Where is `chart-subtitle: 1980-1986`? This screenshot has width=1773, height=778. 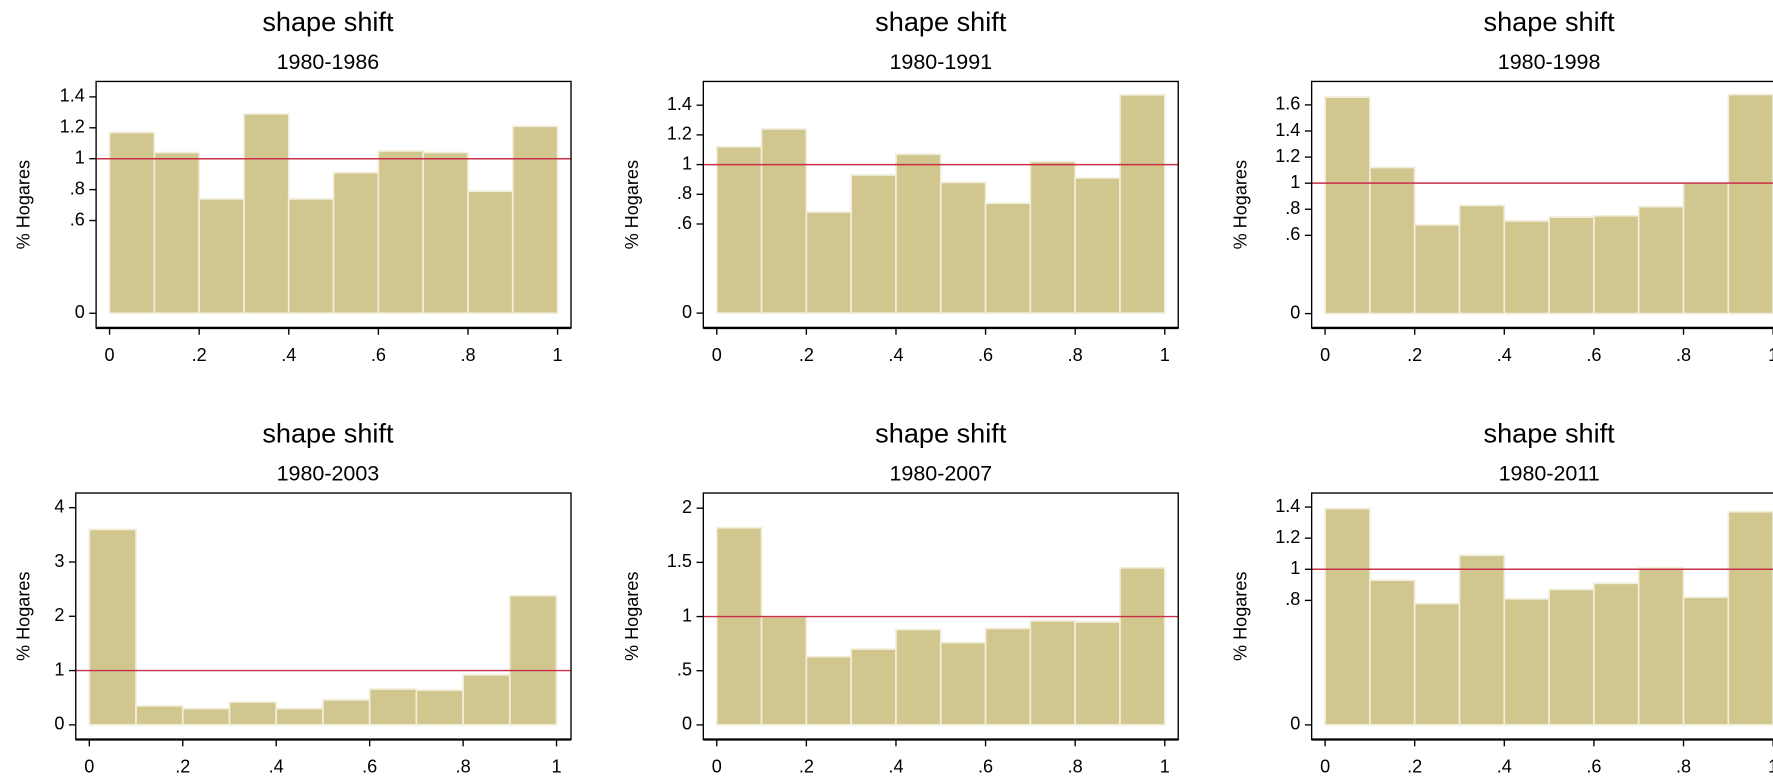
chart-subtitle: 1980-1986 is located at coordinates (328, 62).